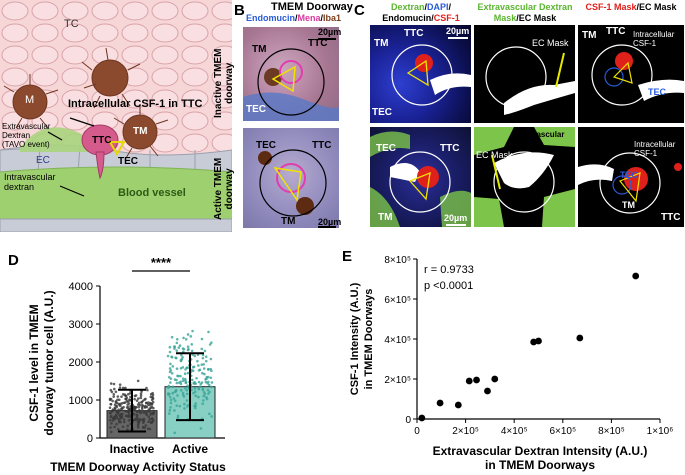 The width and height of the screenshot is (685, 475). What do you see at coordinates (421, 12) in the screenshot?
I see `c-col1-header: Dextran/DAPI/ Endomucin/CSF-1` at bounding box center [421, 12].